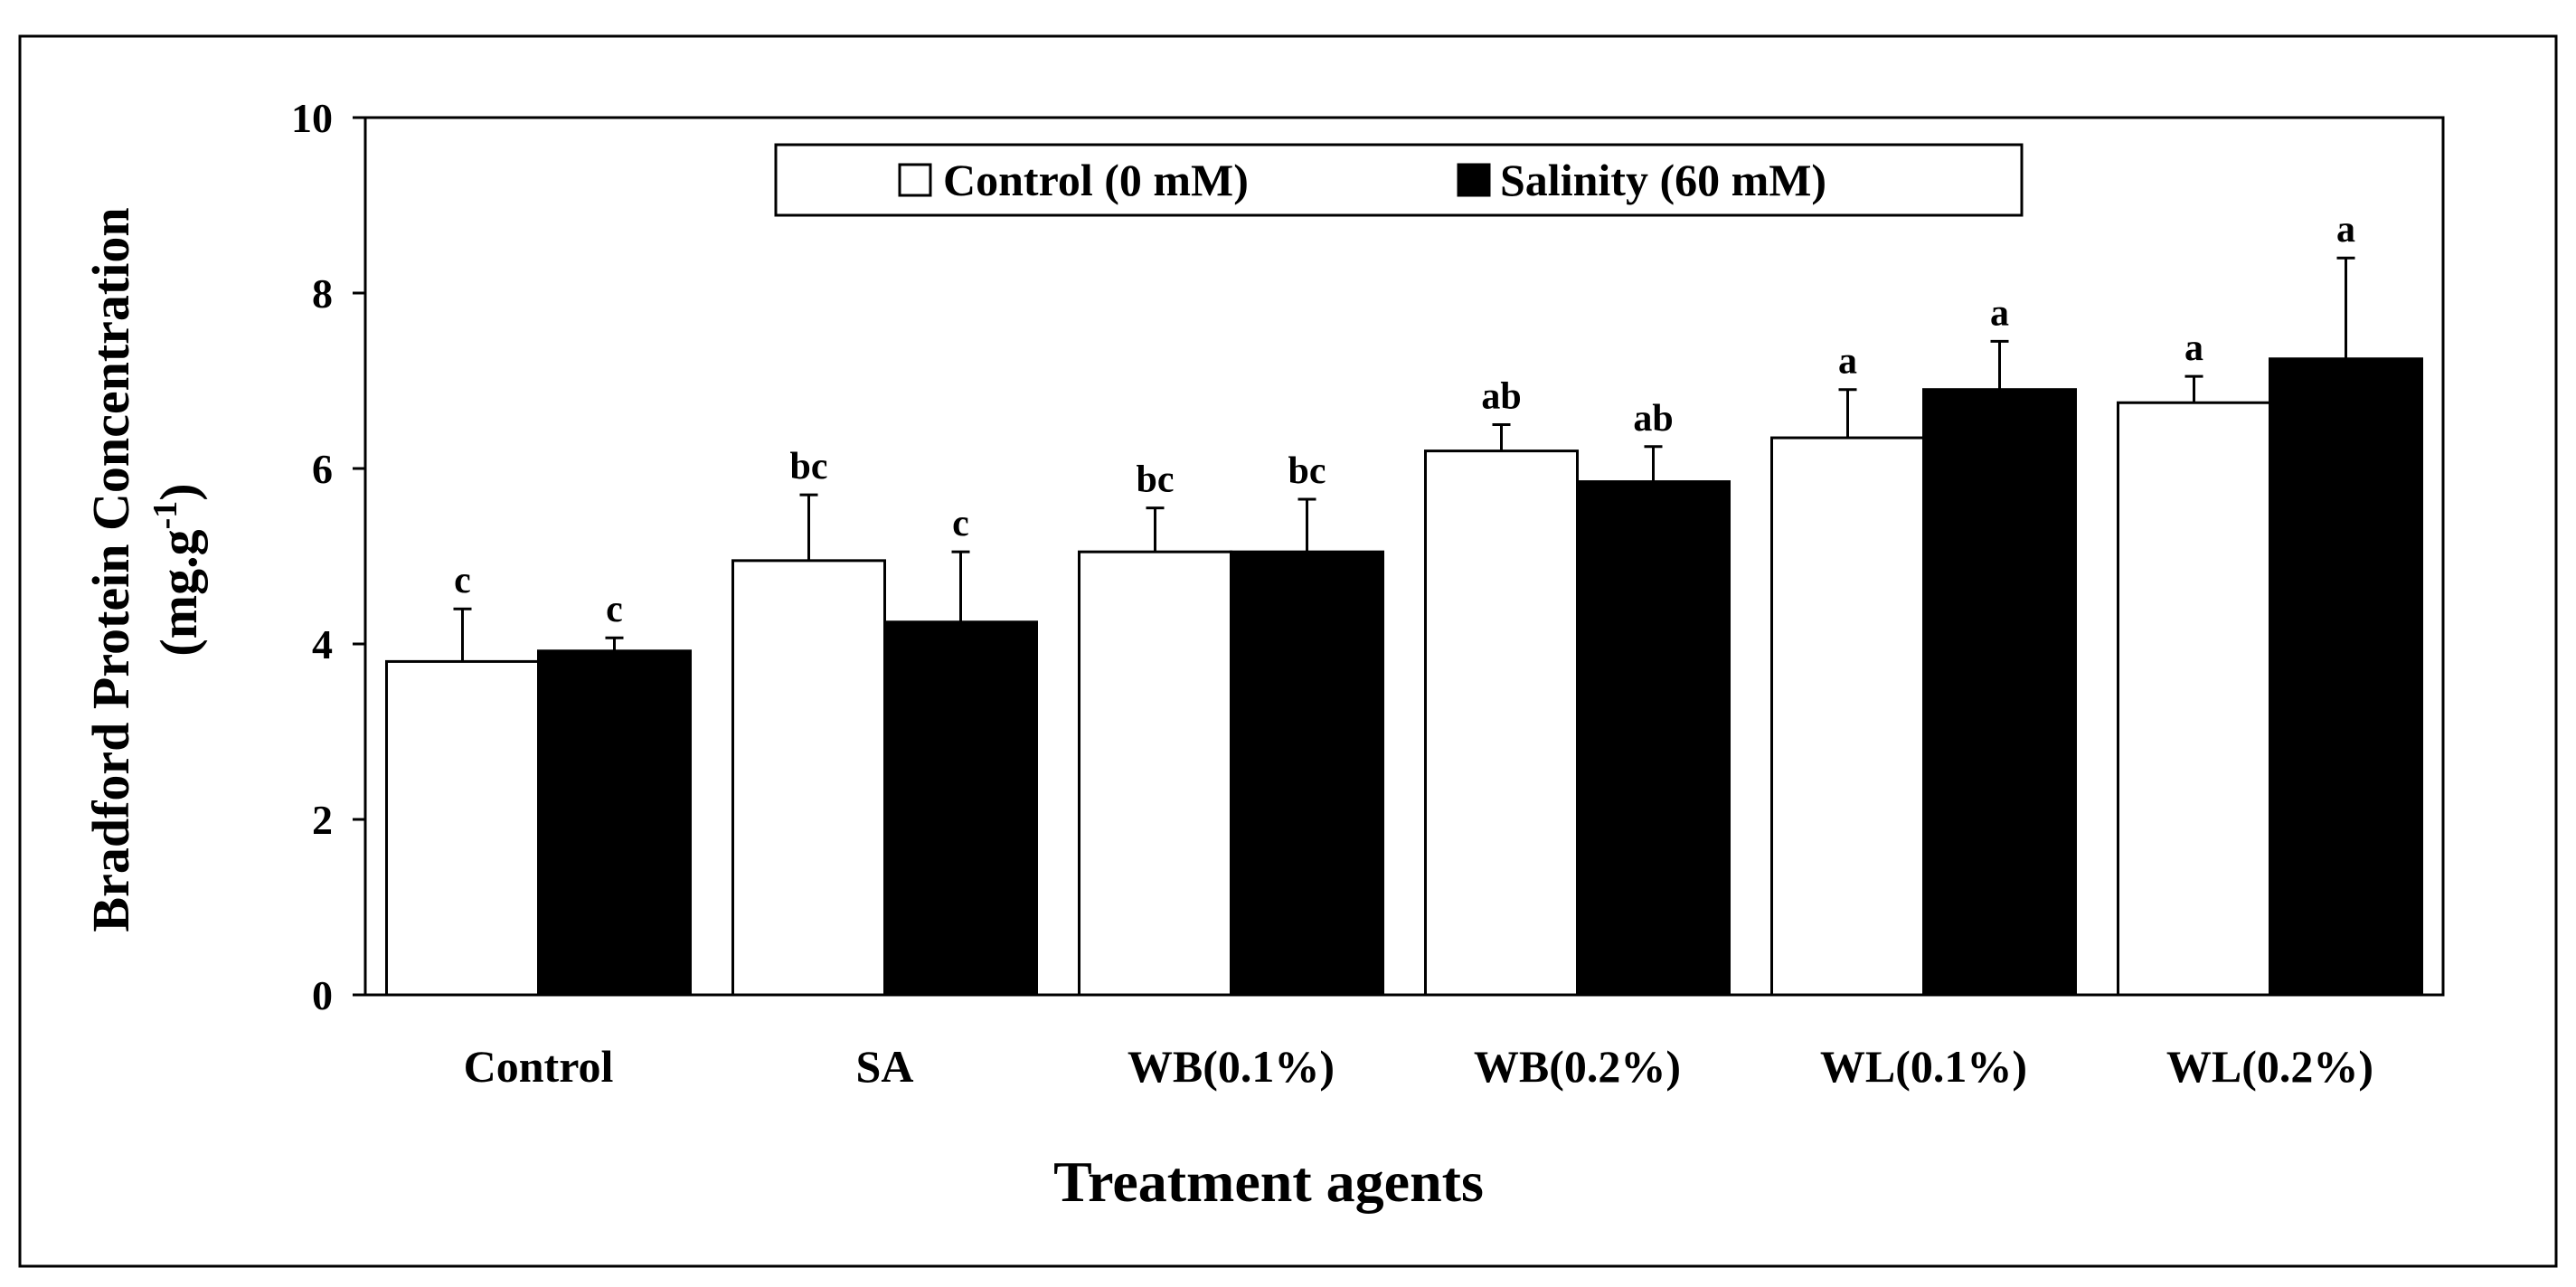  I want to click on legend-label-control: Control (0 mM), so click(1096, 180).